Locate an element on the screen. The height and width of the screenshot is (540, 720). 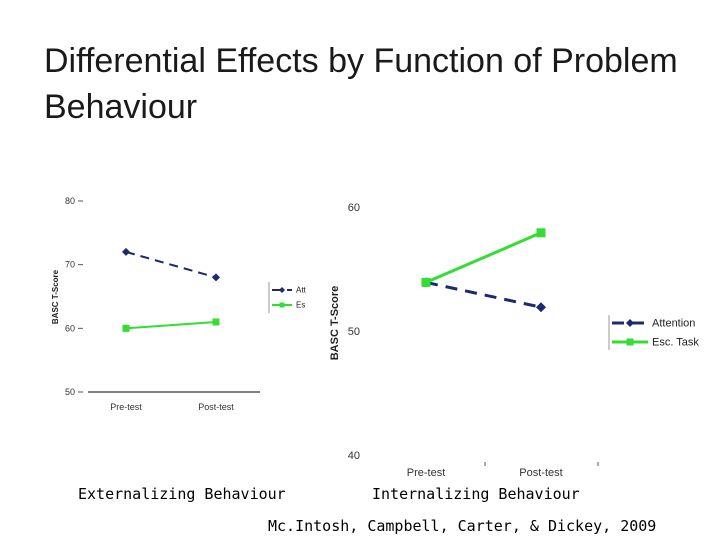
chart2-series-line-attention is located at coordinates (483, 294).